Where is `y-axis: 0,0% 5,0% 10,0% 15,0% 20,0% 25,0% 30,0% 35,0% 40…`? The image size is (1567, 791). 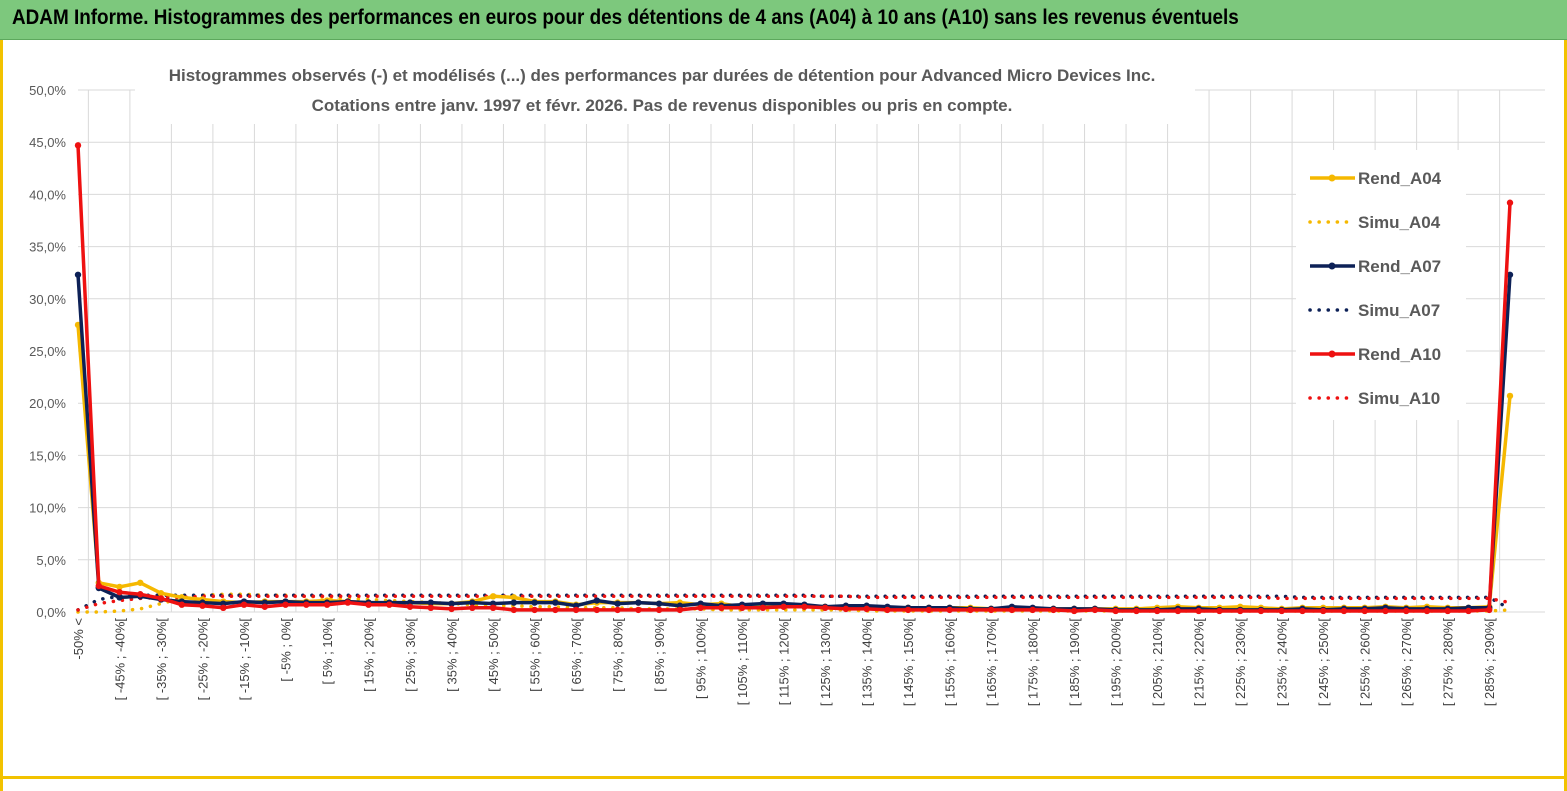 y-axis: 0,0% 5,0% 10,0% 15,0% 20,0% 25,0% 30,0% 35,0% 40… is located at coordinates (47, 351).